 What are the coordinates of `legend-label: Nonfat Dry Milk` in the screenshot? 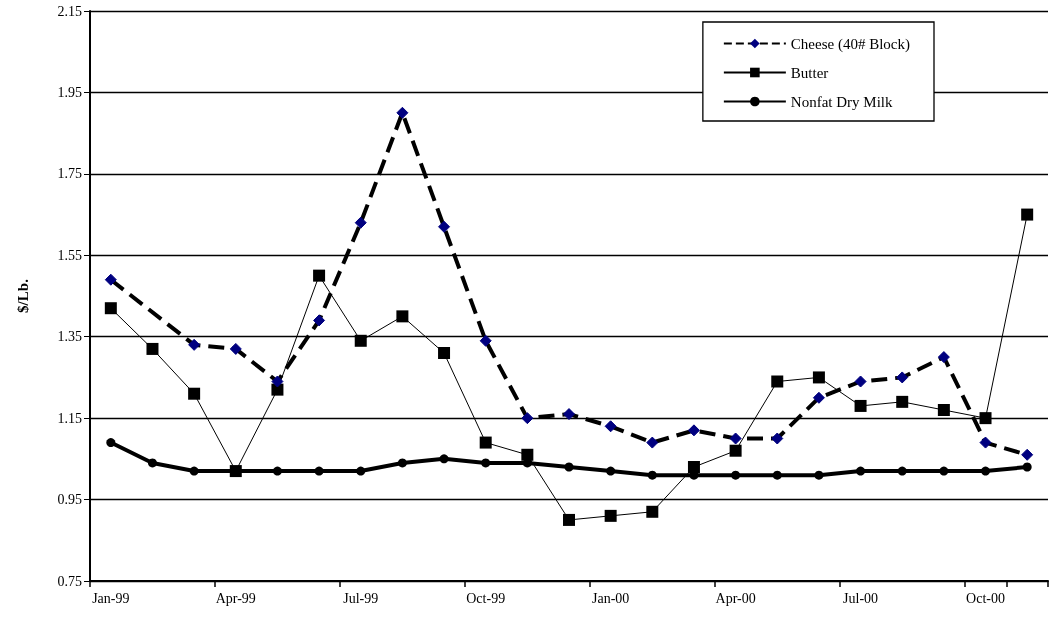 It's located at (842, 101).